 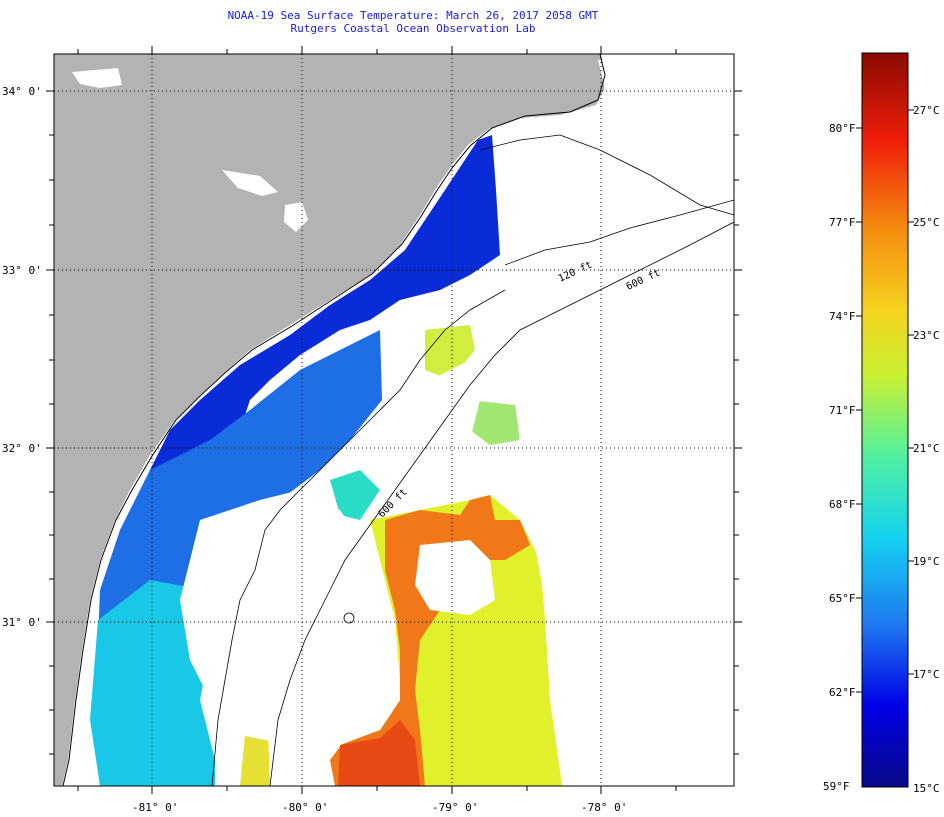 What do you see at coordinates (22, 91) in the screenshot?
I see `lat-label-34: 34° 0'` at bounding box center [22, 91].